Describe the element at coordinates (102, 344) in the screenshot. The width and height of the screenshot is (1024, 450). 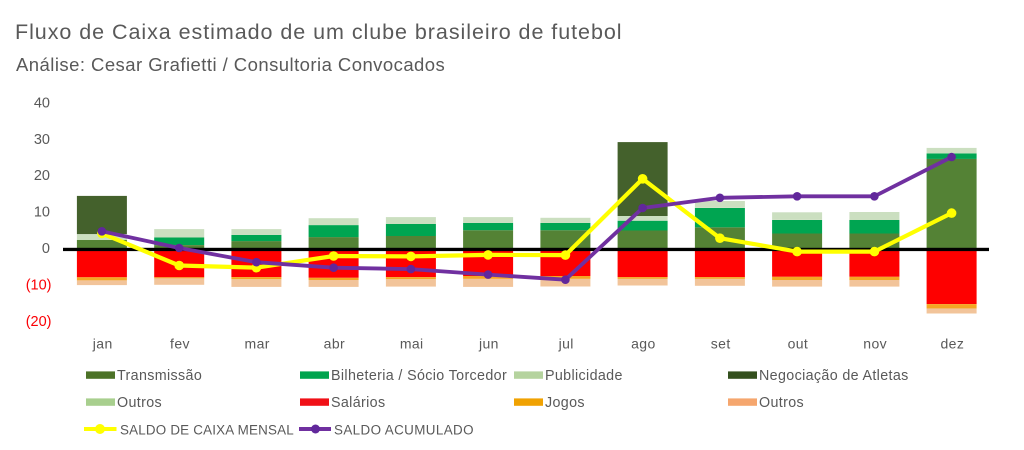
I see `svg-text: jan` at that location.